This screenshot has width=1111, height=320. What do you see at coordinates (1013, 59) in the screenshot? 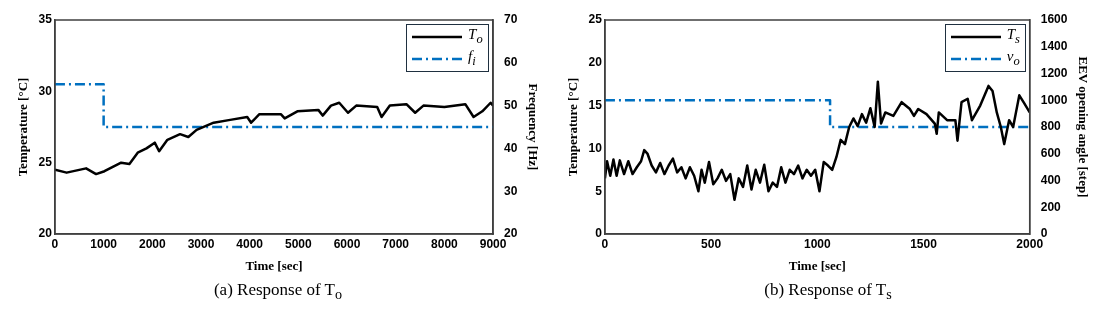
I see `legend-label: v$_{o}$` at bounding box center [1013, 59].